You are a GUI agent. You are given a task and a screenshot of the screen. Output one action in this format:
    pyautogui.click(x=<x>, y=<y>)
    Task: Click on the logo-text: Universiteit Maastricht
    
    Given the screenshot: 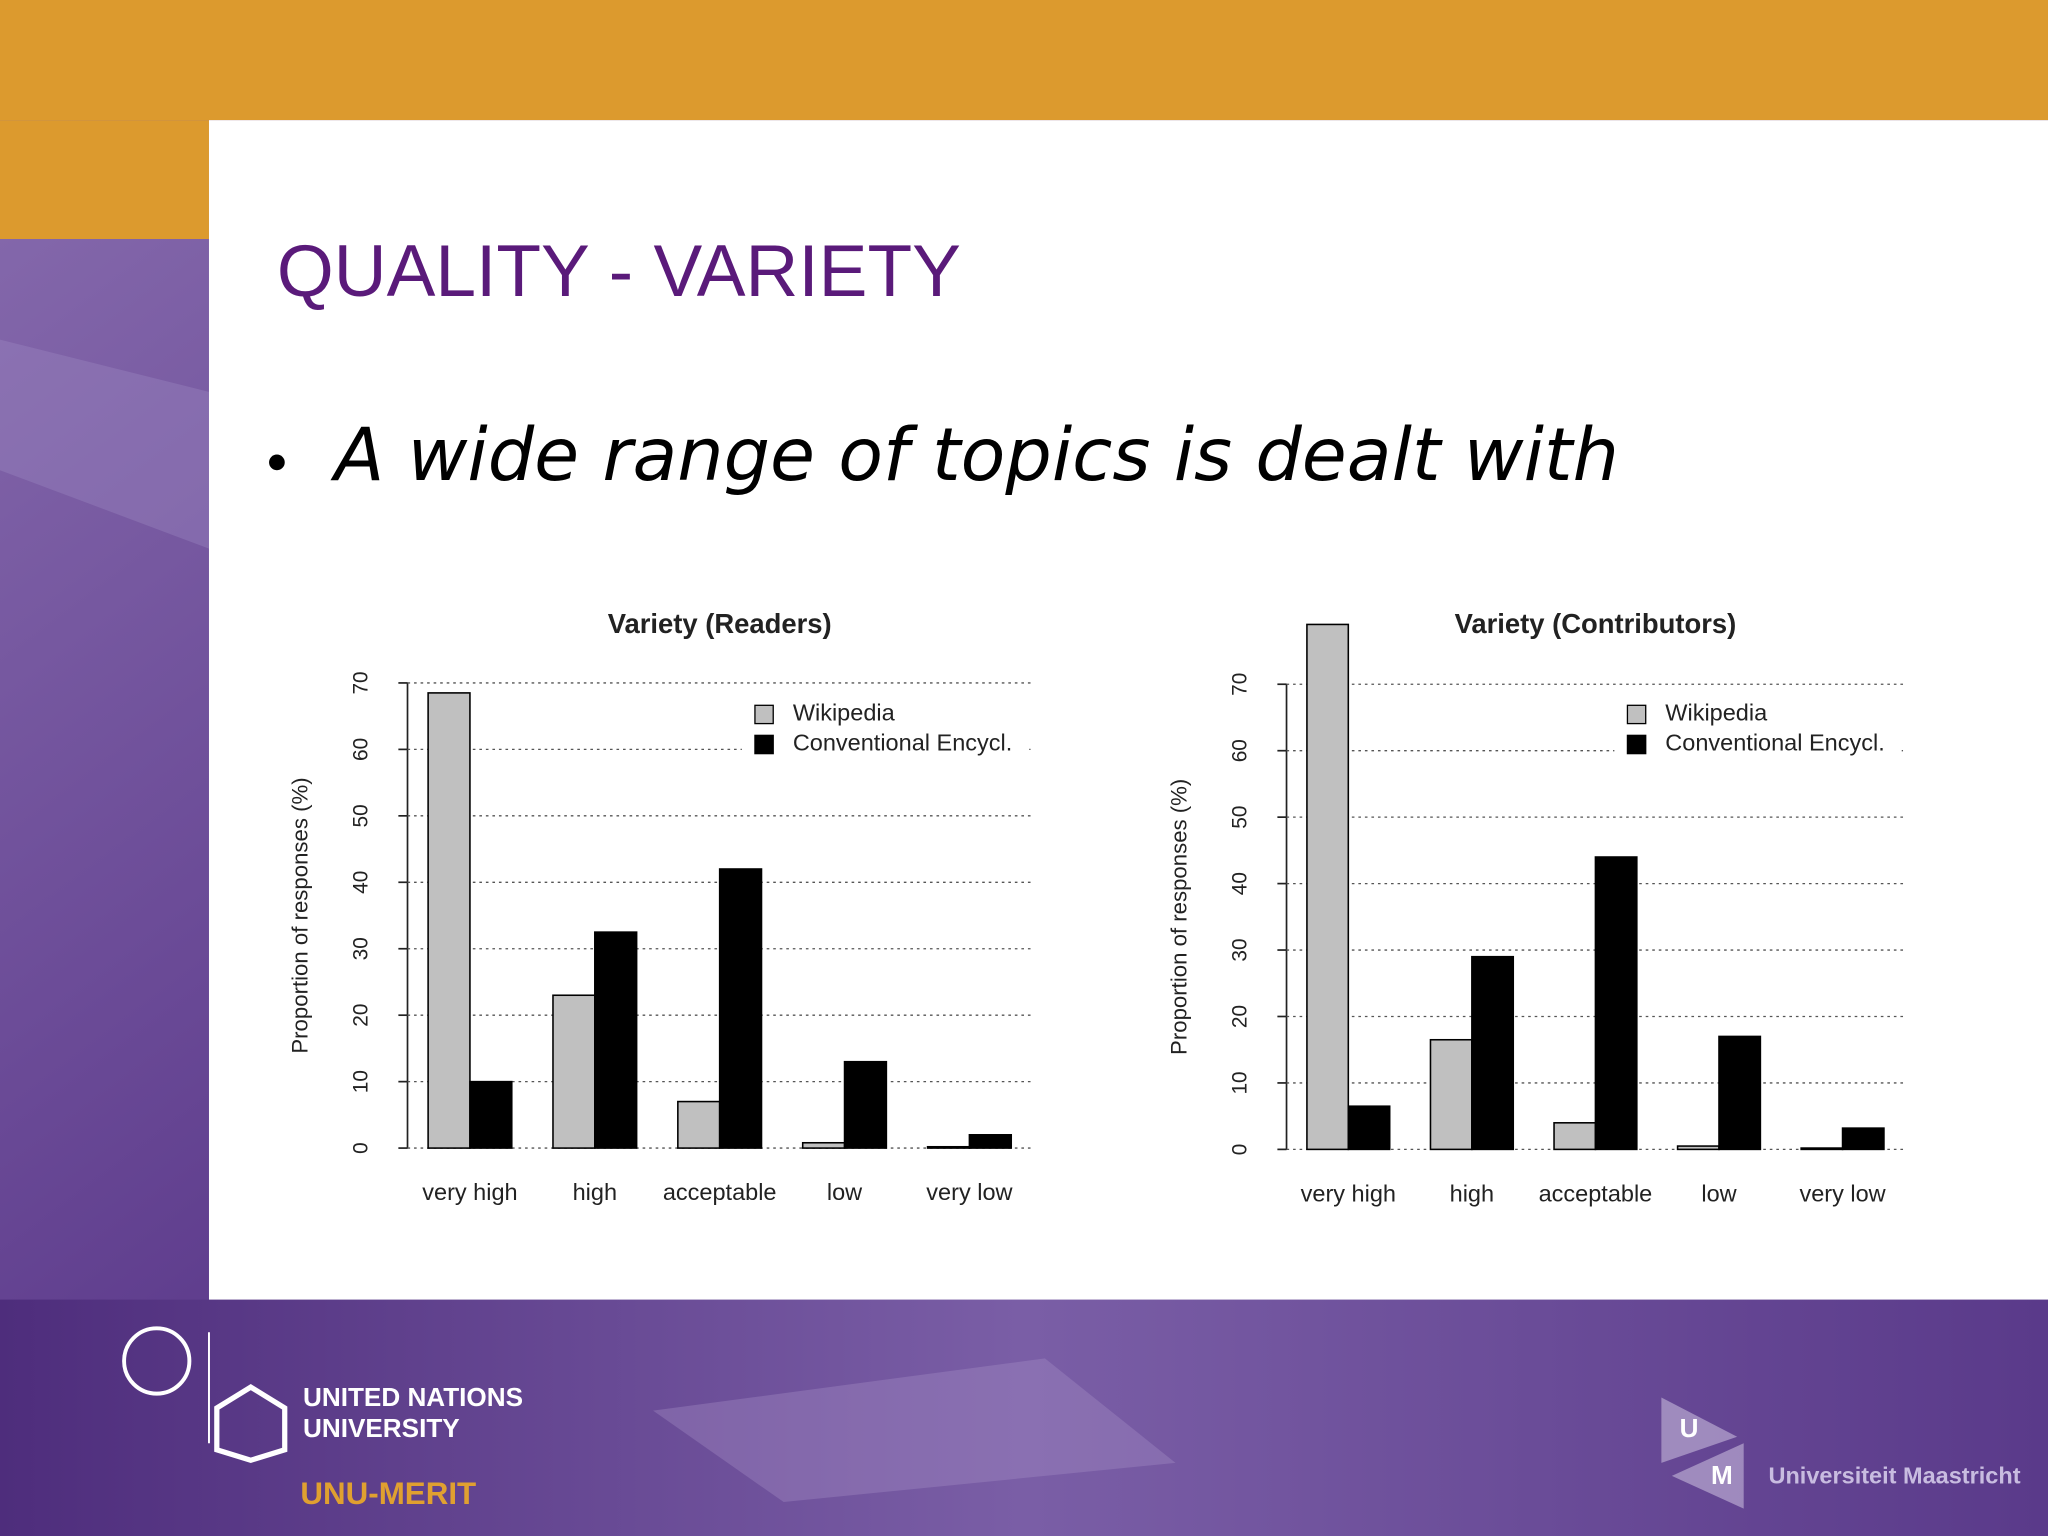 What is the action you would take?
    pyautogui.click(x=1894, y=1475)
    